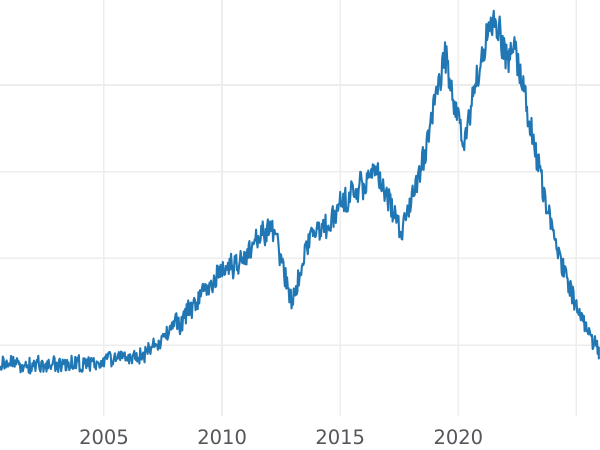 The height and width of the screenshot is (450, 600). I want to click on x-axis-tick-labels: 2005 2010 2015 2020, so click(281, 437).